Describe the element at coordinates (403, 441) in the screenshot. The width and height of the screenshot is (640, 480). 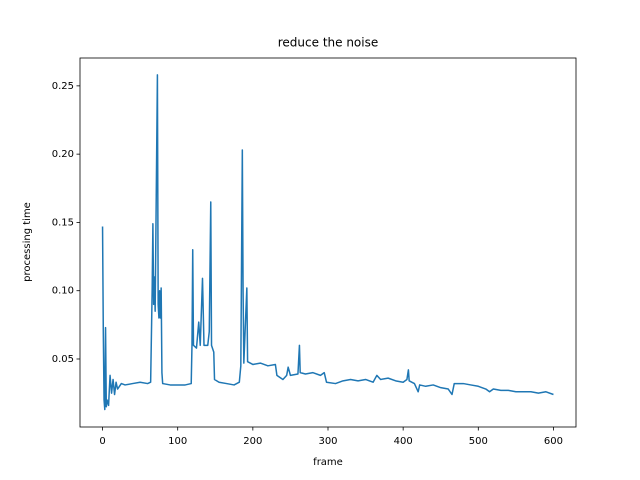
I see `x-tick-label: 400` at that location.